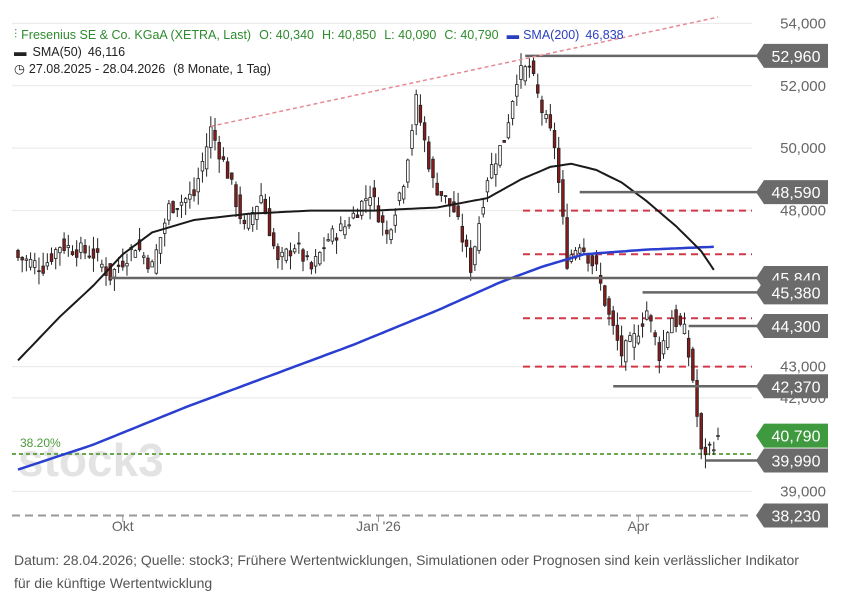  What do you see at coordinates (803, 23) in the screenshot?
I see `y-tick-label: 54,000` at bounding box center [803, 23].